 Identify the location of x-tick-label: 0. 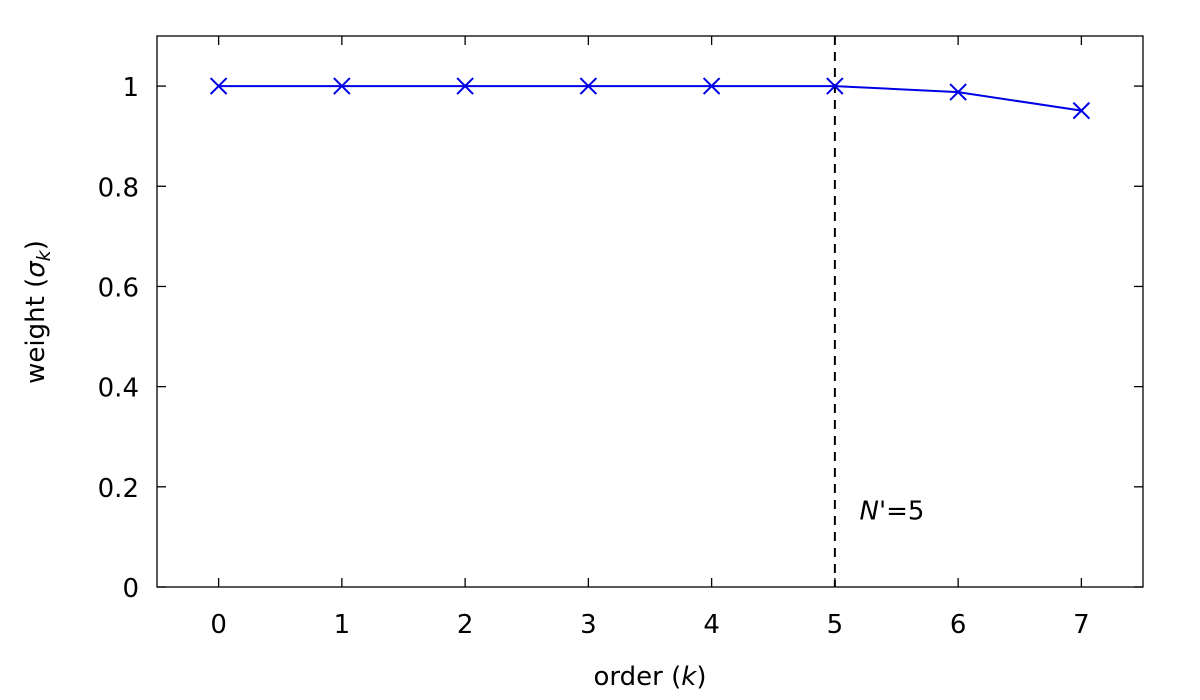
(218, 625).